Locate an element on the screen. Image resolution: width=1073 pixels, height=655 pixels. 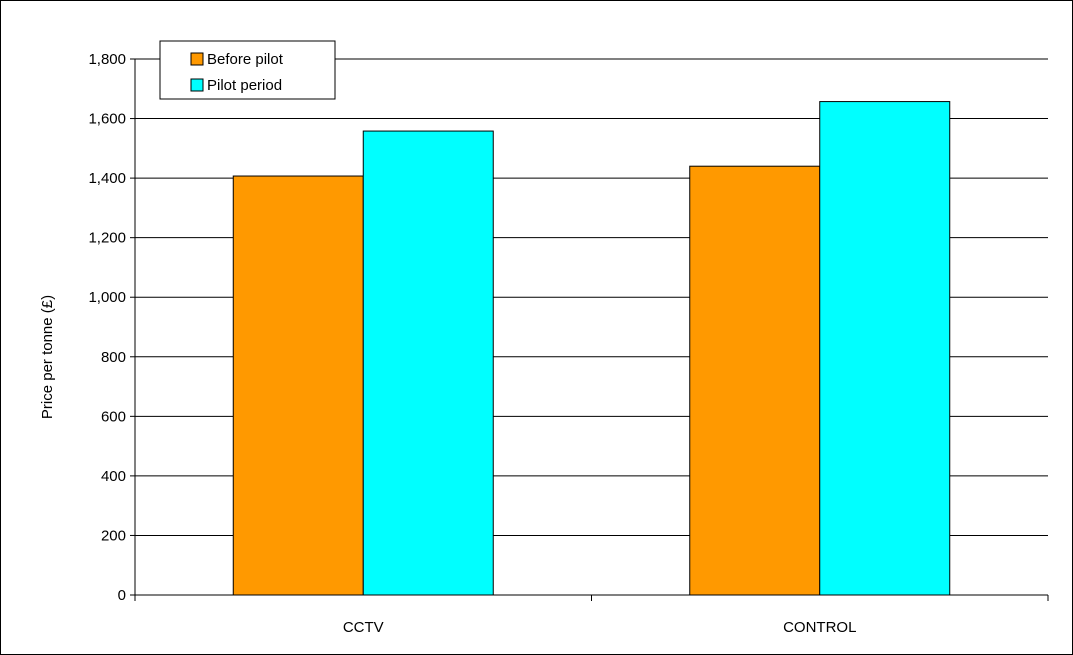
y-tick-label: 1,000 is located at coordinates (107, 297).